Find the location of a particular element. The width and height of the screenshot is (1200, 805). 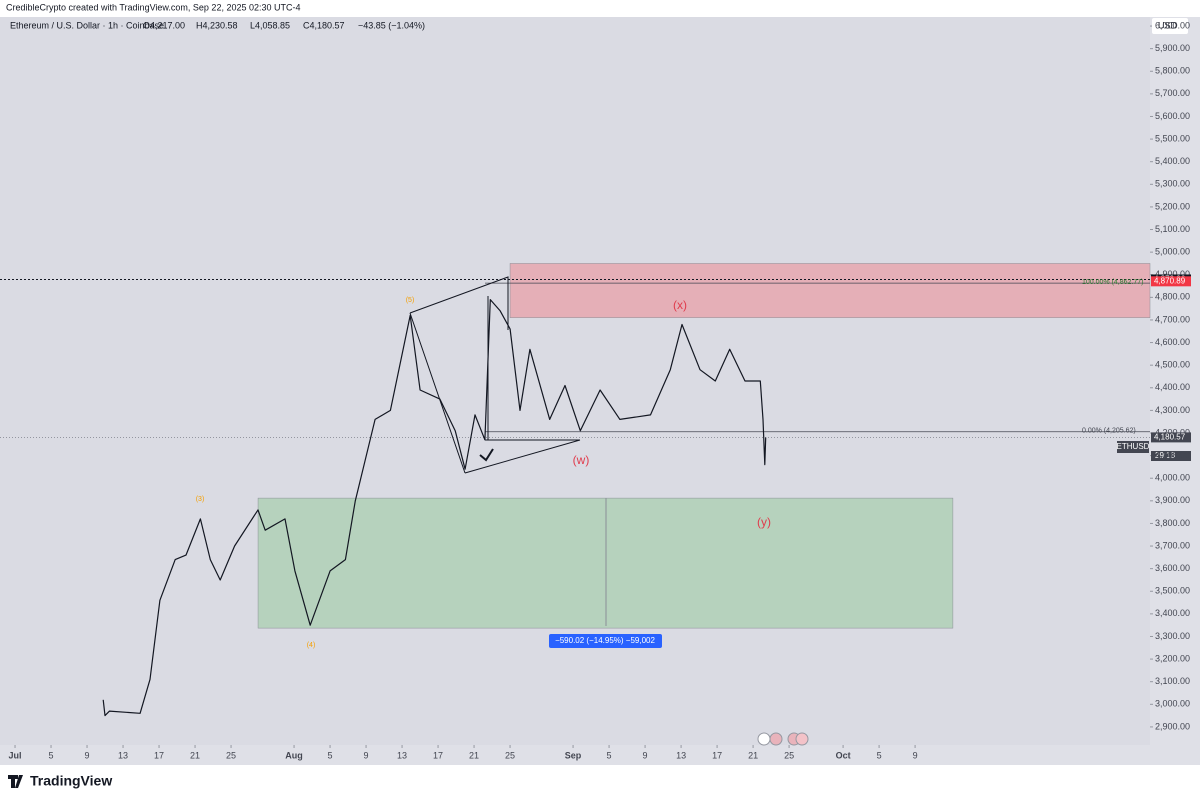

triangle-drawing is located at coordinates (495, 375).